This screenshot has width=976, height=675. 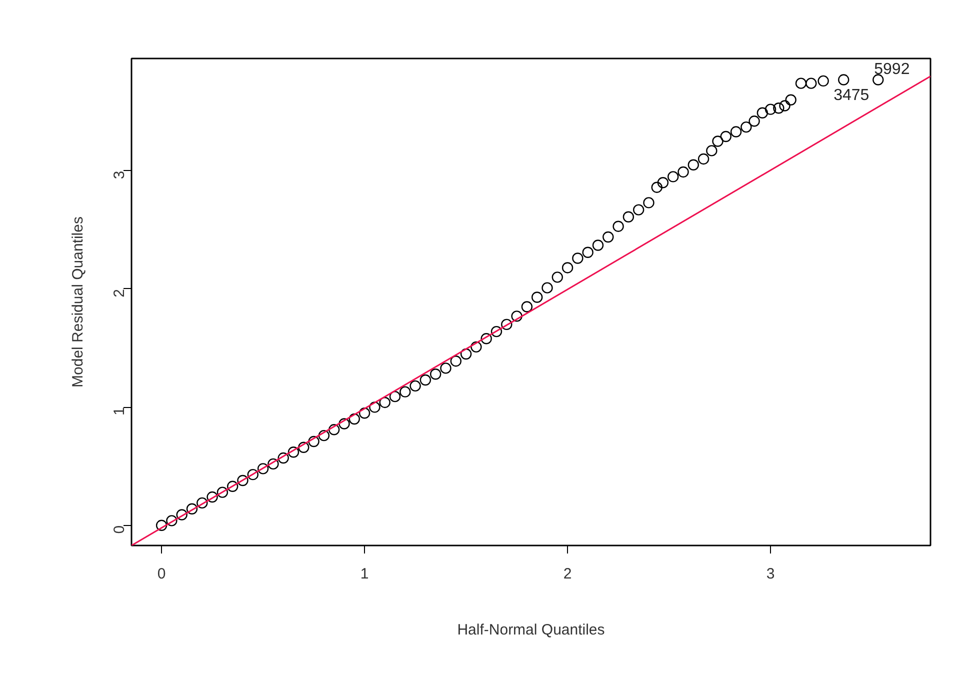 What do you see at coordinates (119, 175) in the screenshot?
I see `y-tick-label: 3` at bounding box center [119, 175].